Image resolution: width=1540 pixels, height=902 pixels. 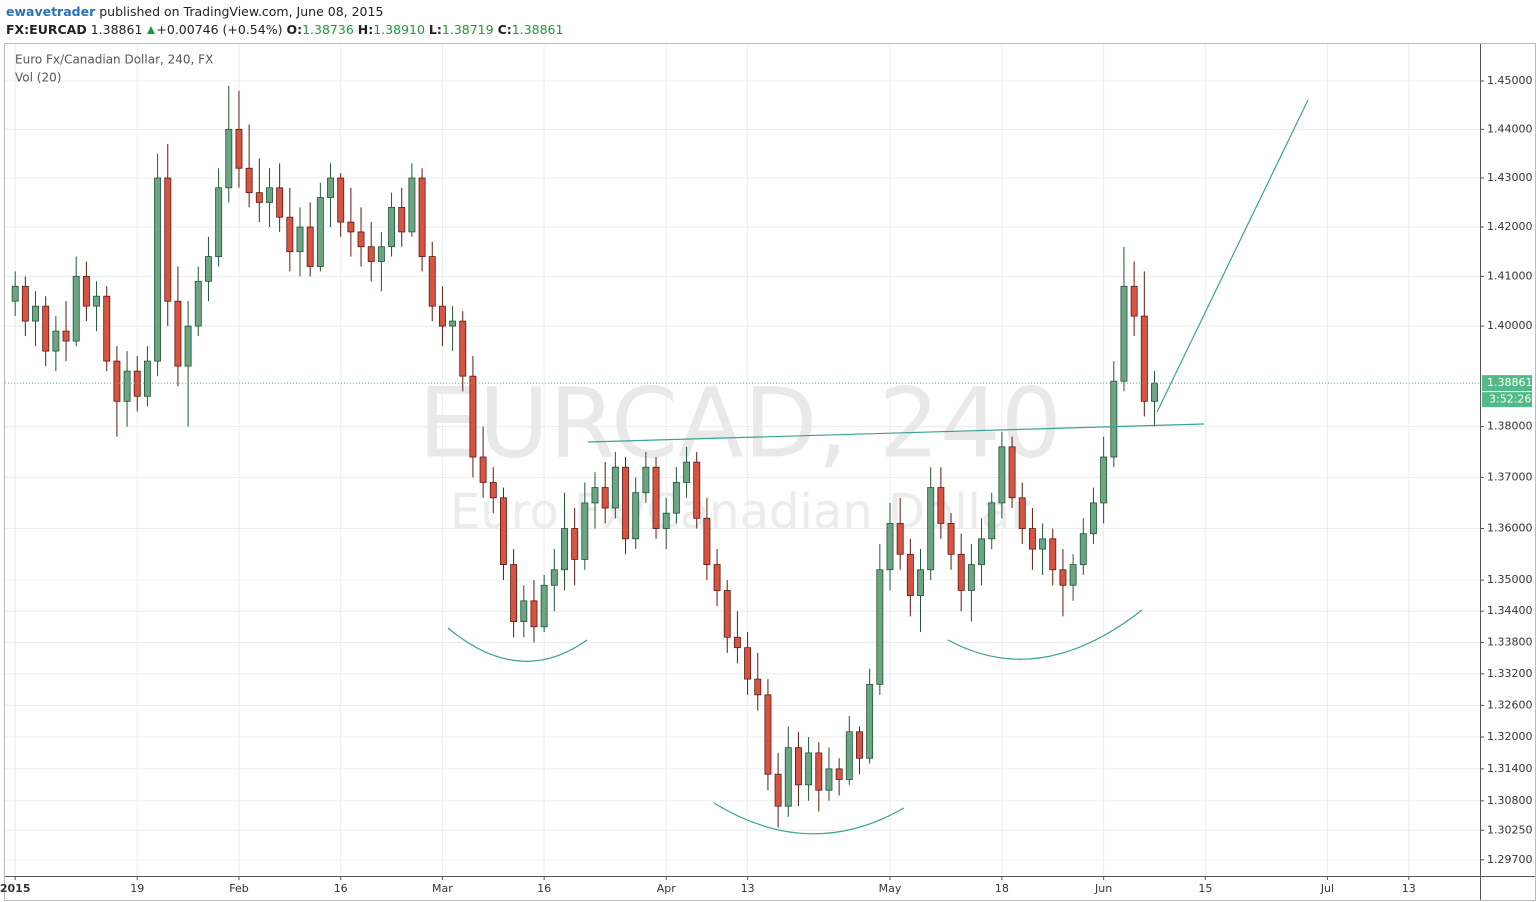 I want to click on y-tick-label: 1.35000, so click(x=1510, y=579).